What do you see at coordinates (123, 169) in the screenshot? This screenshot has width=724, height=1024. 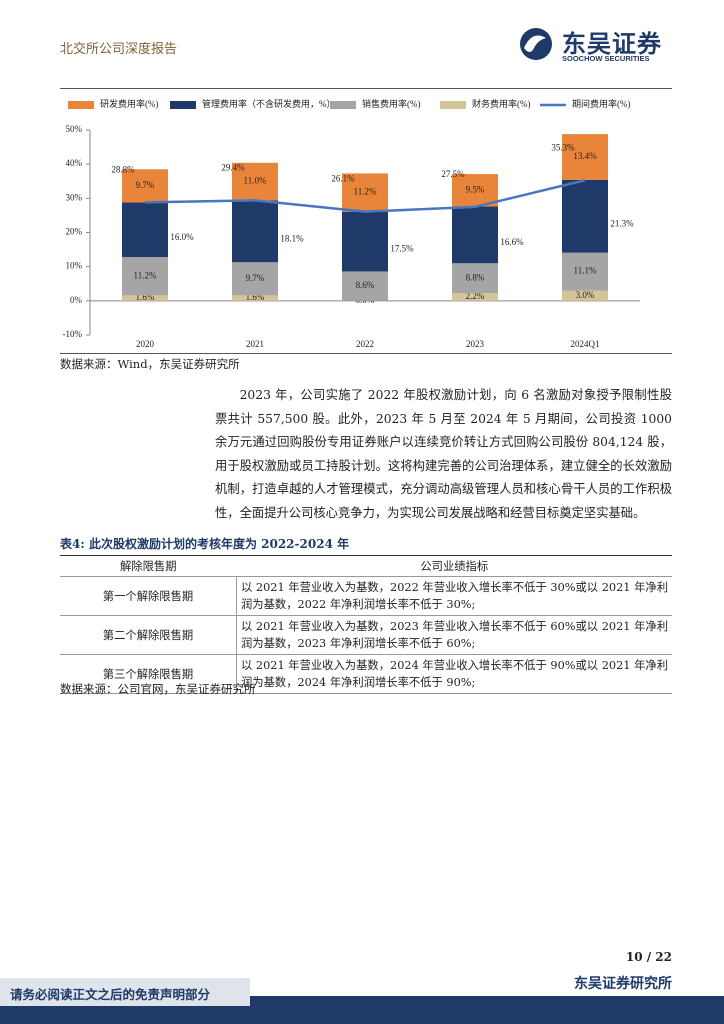 I see `line-label: 28.8%` at bounding box center [123, 169].